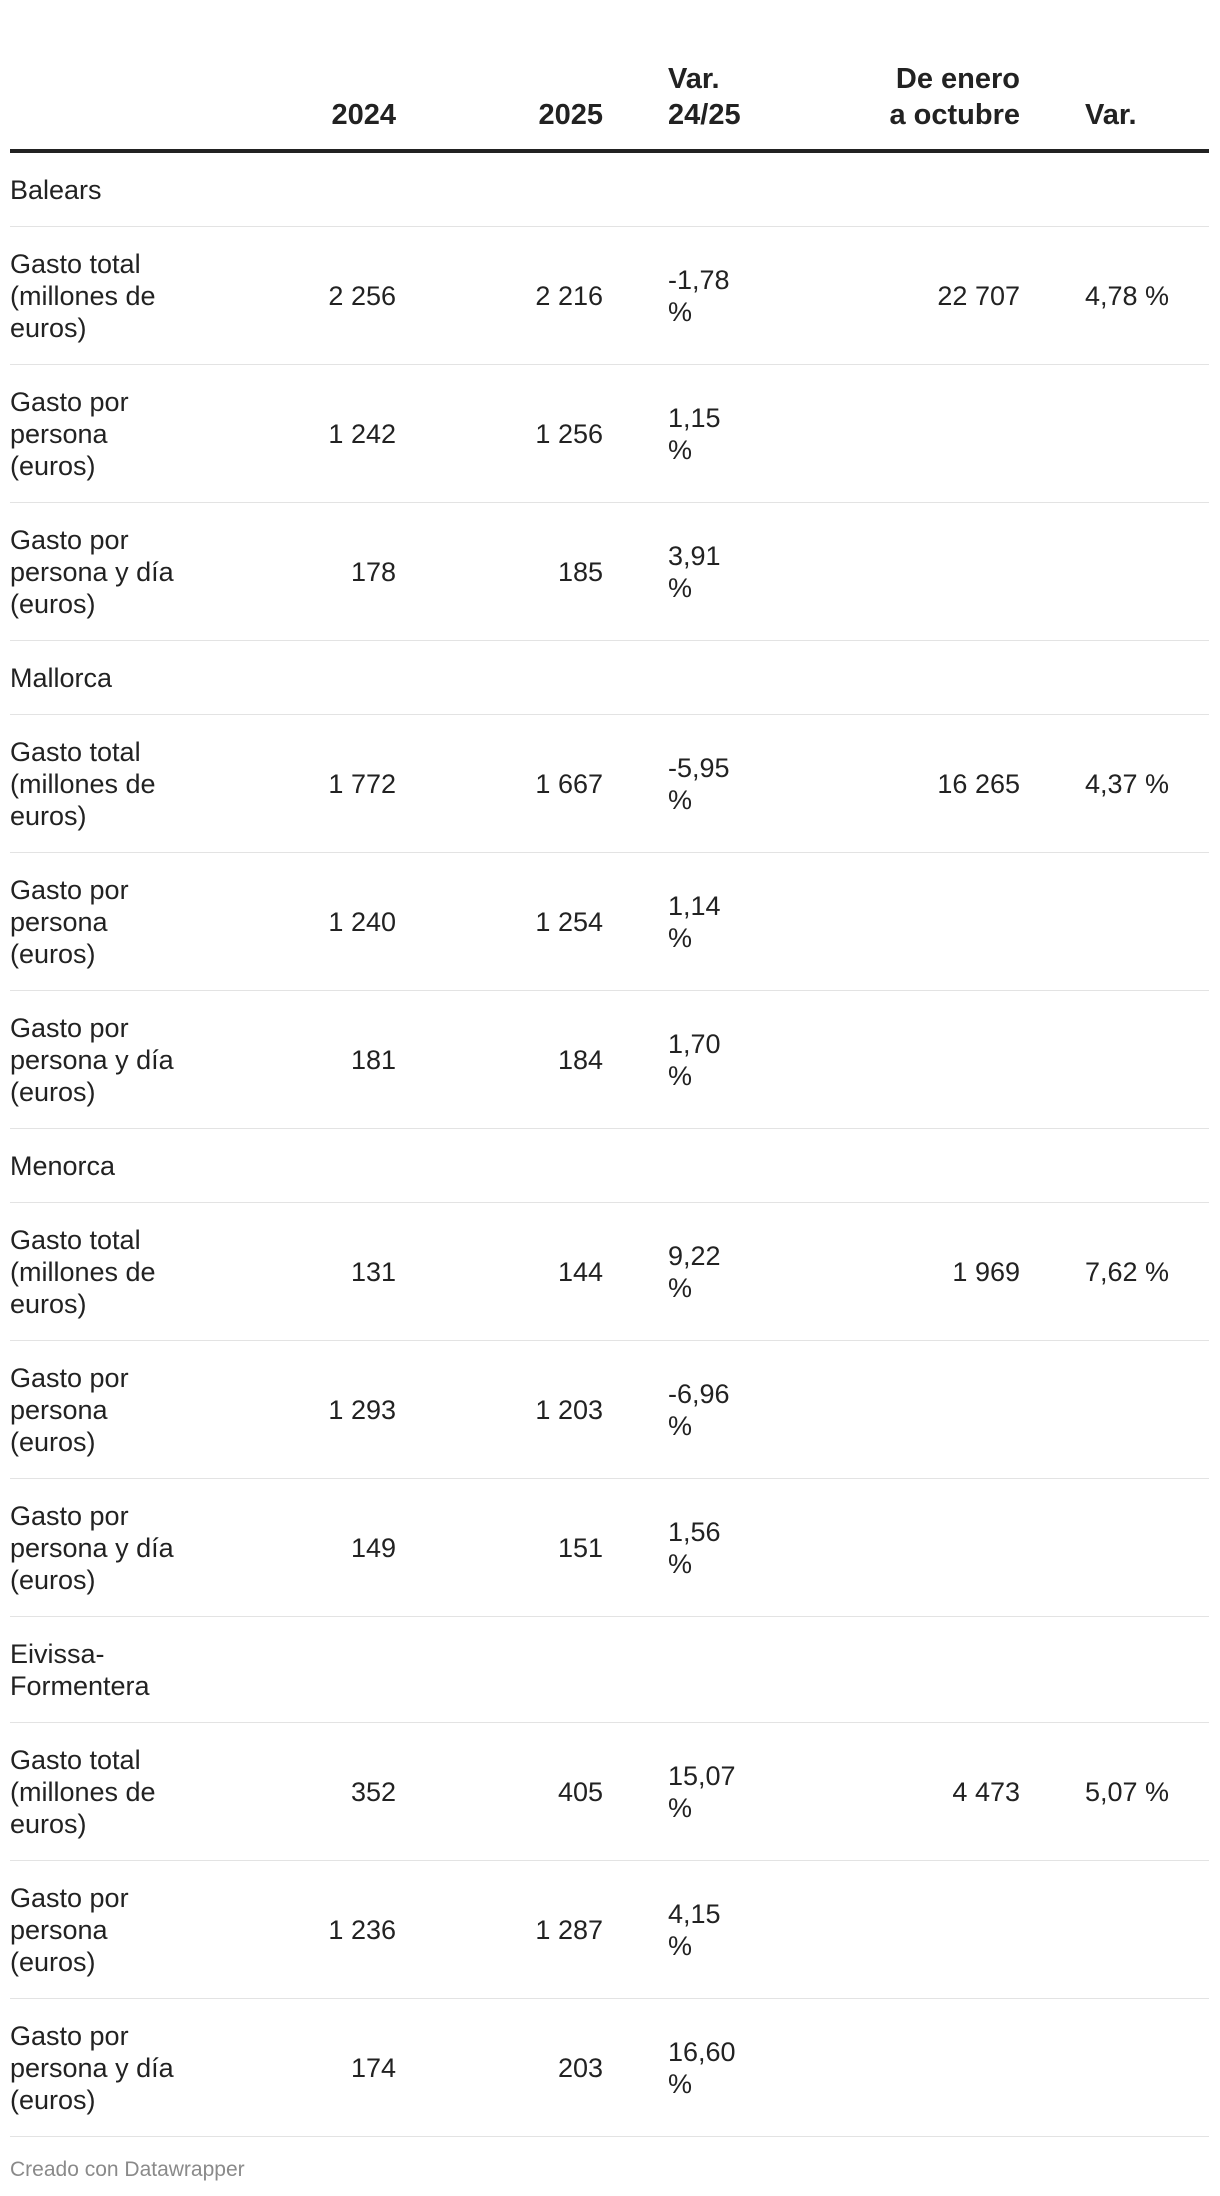 This screenshot has height=2196, width=1220. I want to click on cell-2025: 1 203, so click(499, 1409).